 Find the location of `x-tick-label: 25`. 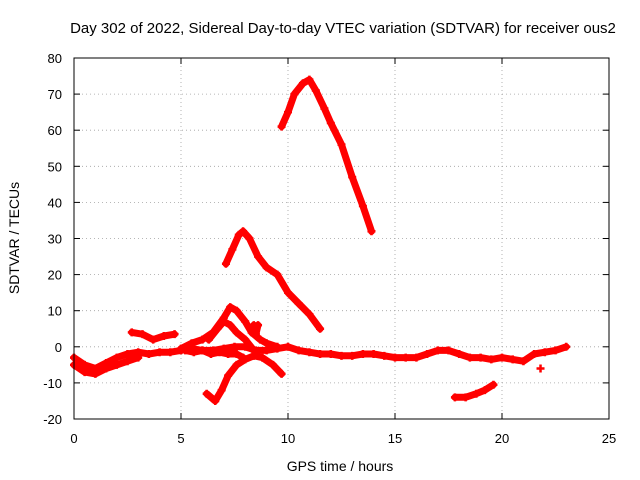

x-tick-label: 25 is located at coordinates (609, 438).